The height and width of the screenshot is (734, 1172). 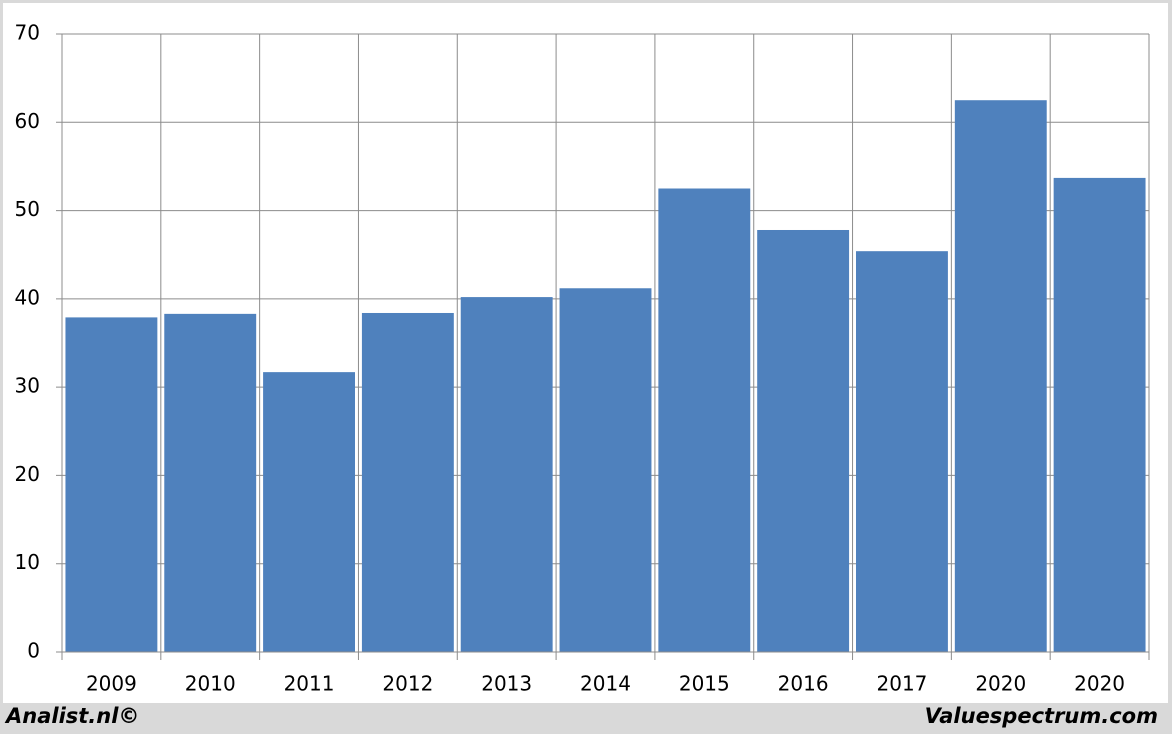 I want to click on x-tick-label: 2012, so click(x=407, y=684).